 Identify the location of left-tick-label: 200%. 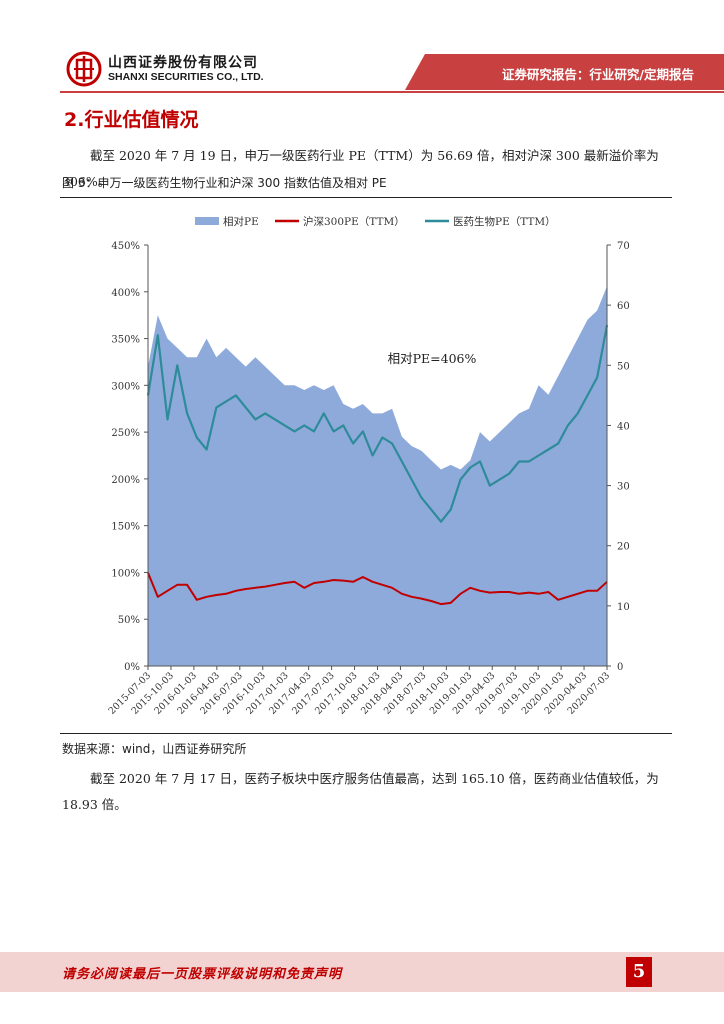
(125, 480).